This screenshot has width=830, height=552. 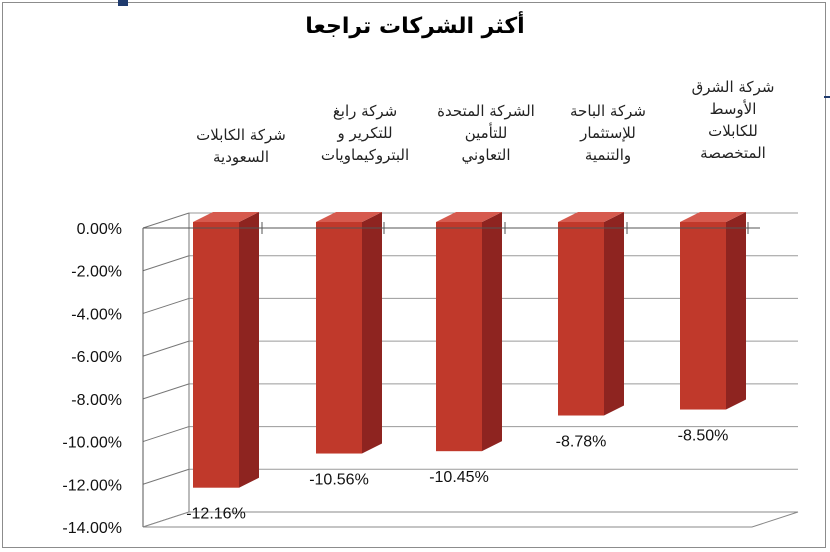 I want to click on data-label: -10.56%, so click(x=339, y=480).